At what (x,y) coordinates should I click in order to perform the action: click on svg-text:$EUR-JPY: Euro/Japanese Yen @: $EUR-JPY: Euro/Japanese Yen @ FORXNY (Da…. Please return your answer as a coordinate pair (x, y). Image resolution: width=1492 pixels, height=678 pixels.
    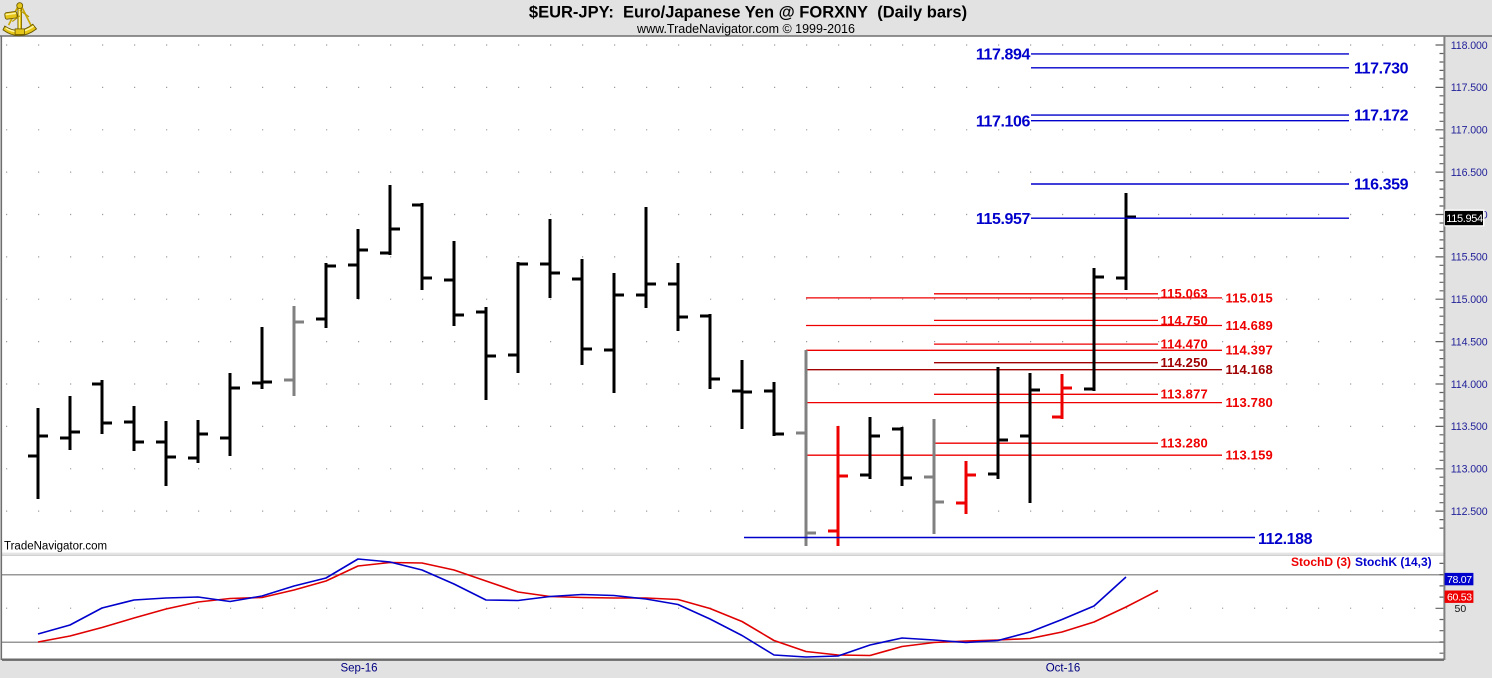
    Looking at the image, I should click on (748, 13).